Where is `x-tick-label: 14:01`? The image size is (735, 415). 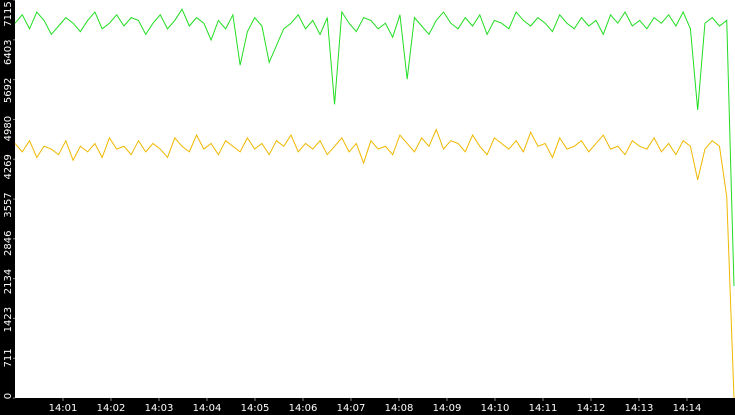
x-tick-label: 14:01 is located at coordinates (63, 408).